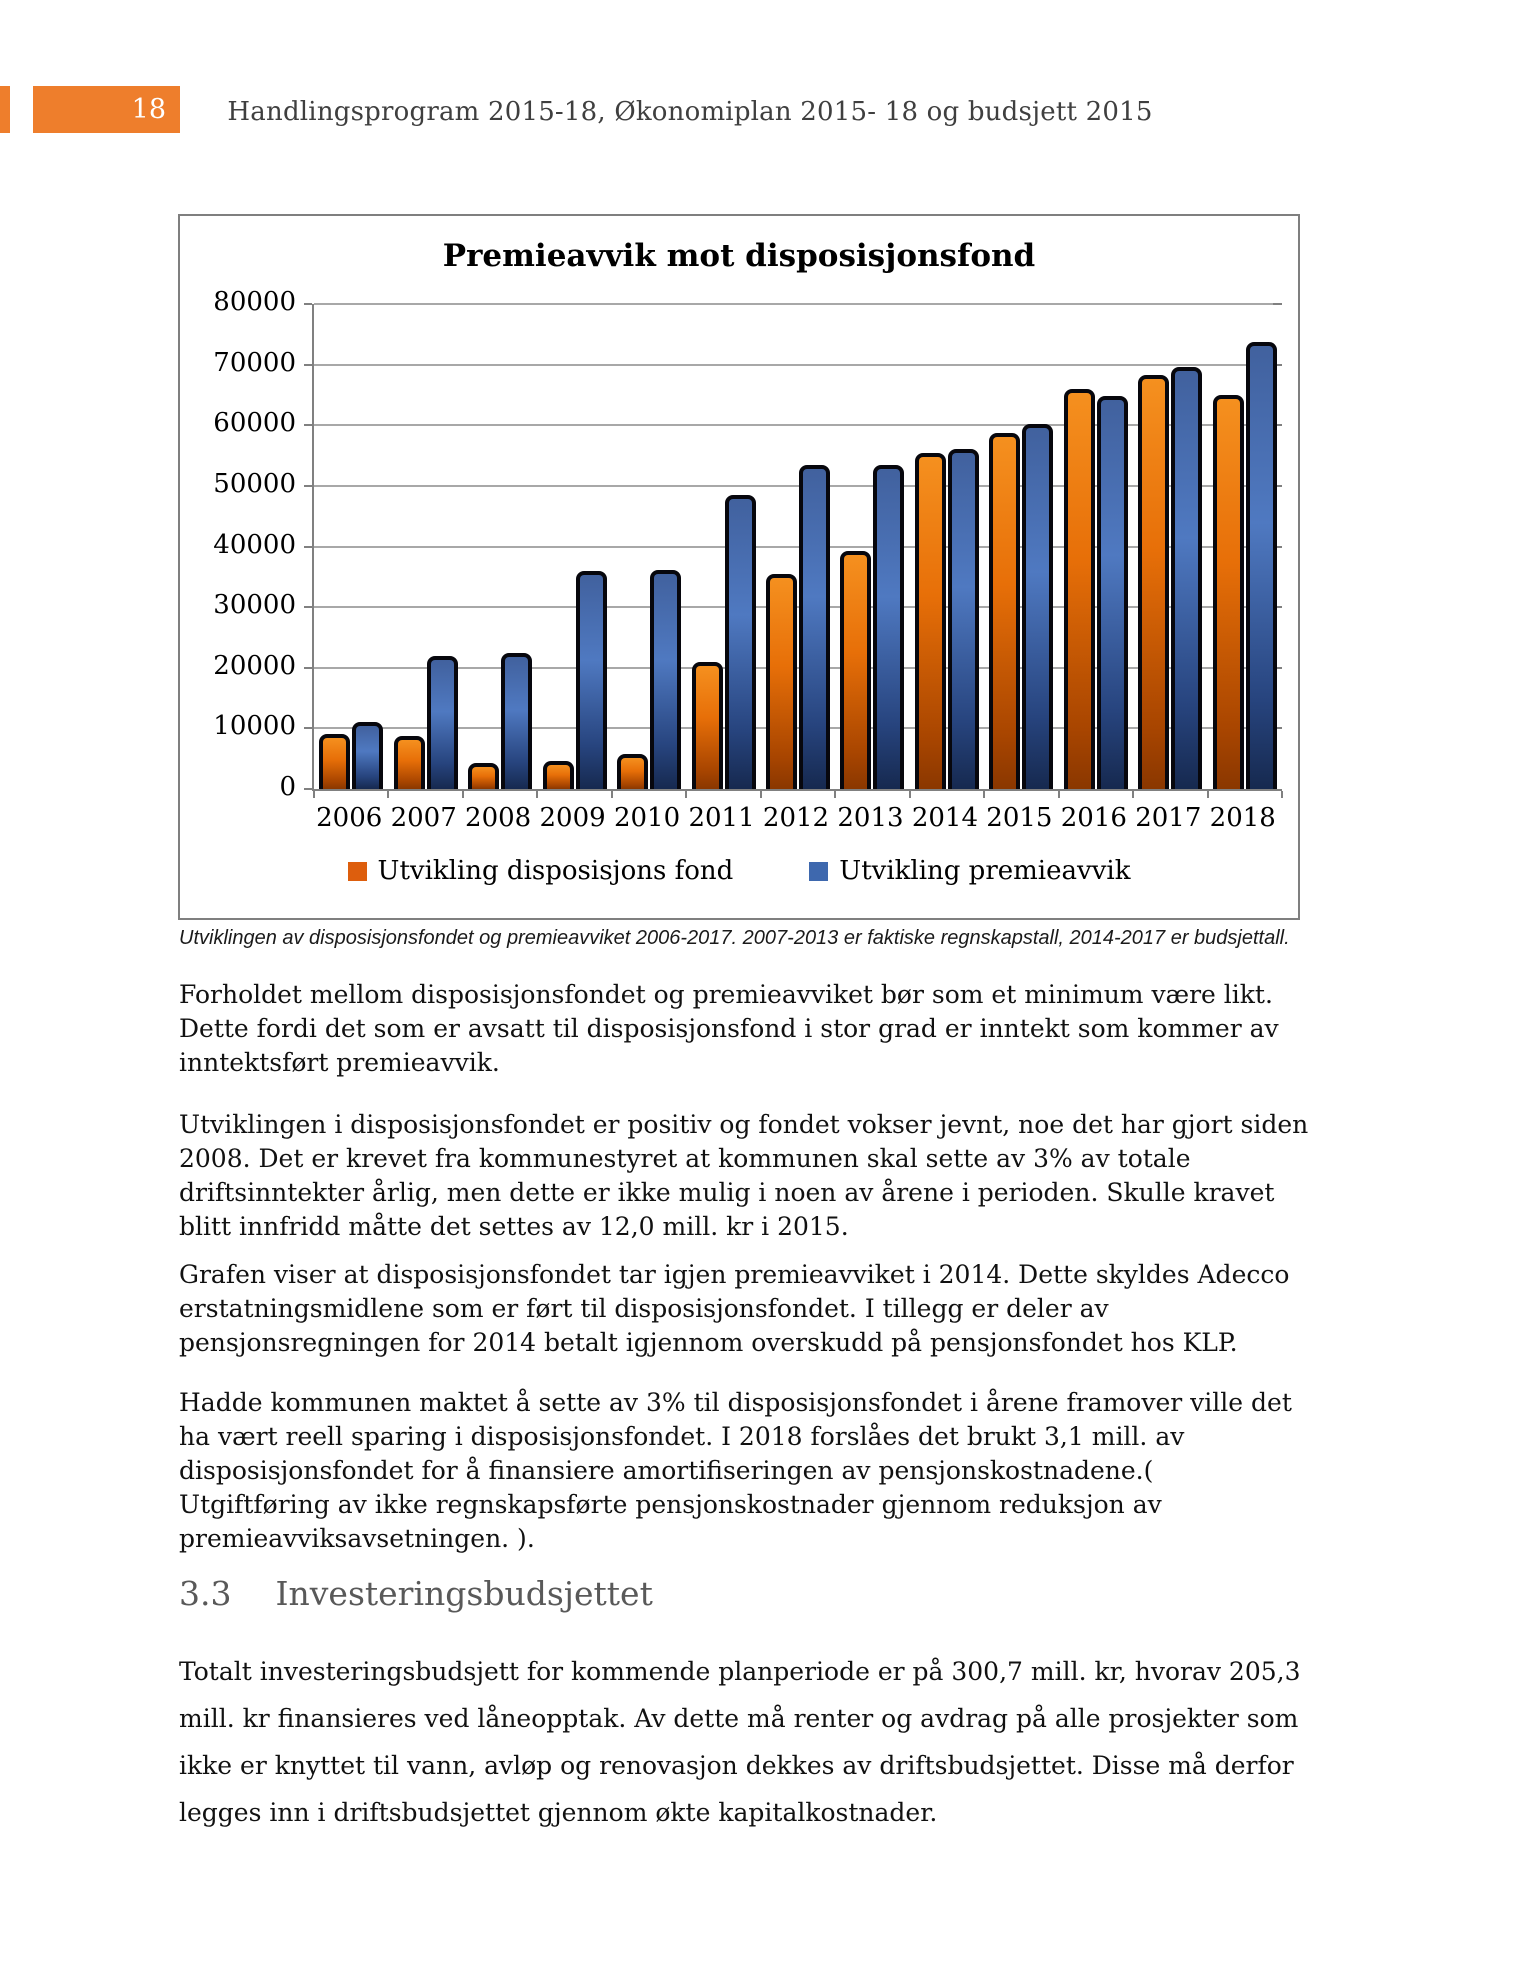  I want to click on x-axis-label: 2017, so click(1168, 818).